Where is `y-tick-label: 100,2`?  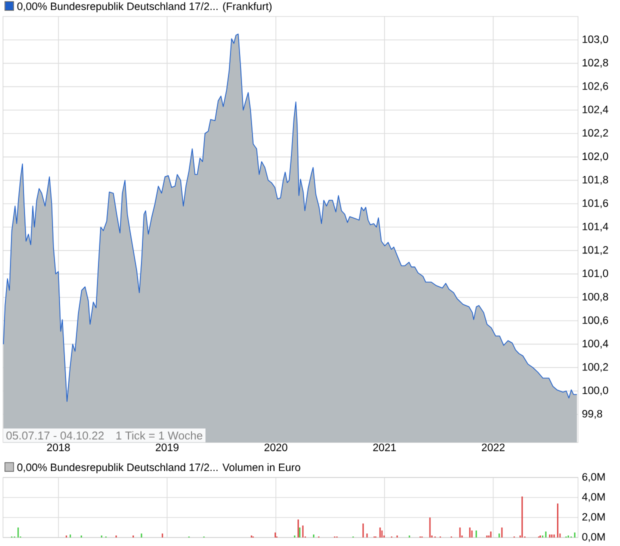 y-tick-label: 100,2 is located at coordinates (595, 367).